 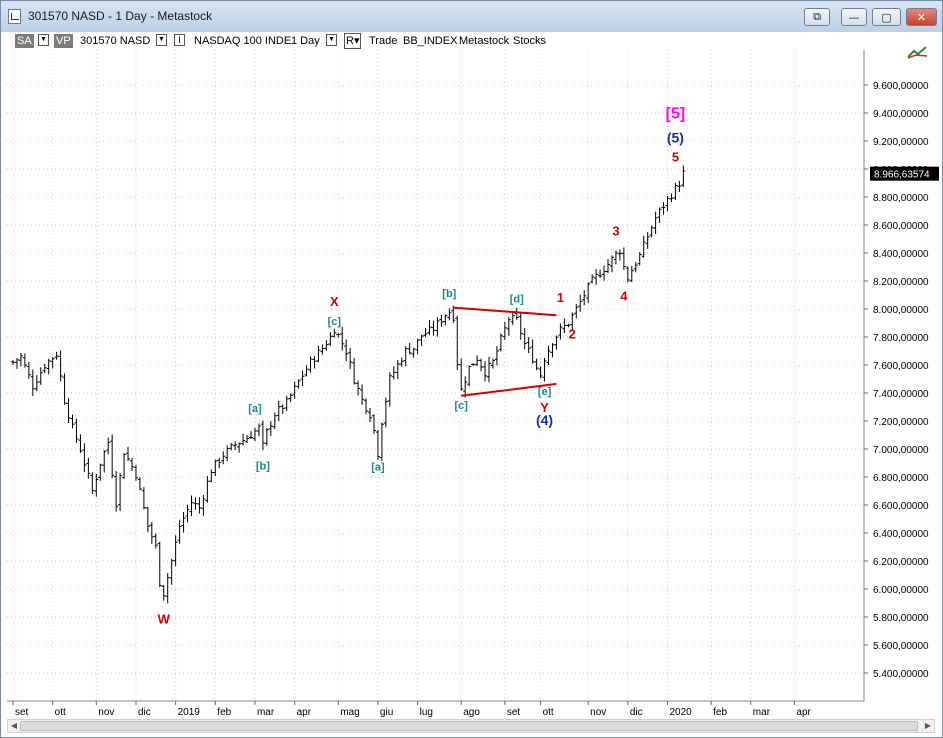 I want to click on last-price-box, so click(x=904, y=173).